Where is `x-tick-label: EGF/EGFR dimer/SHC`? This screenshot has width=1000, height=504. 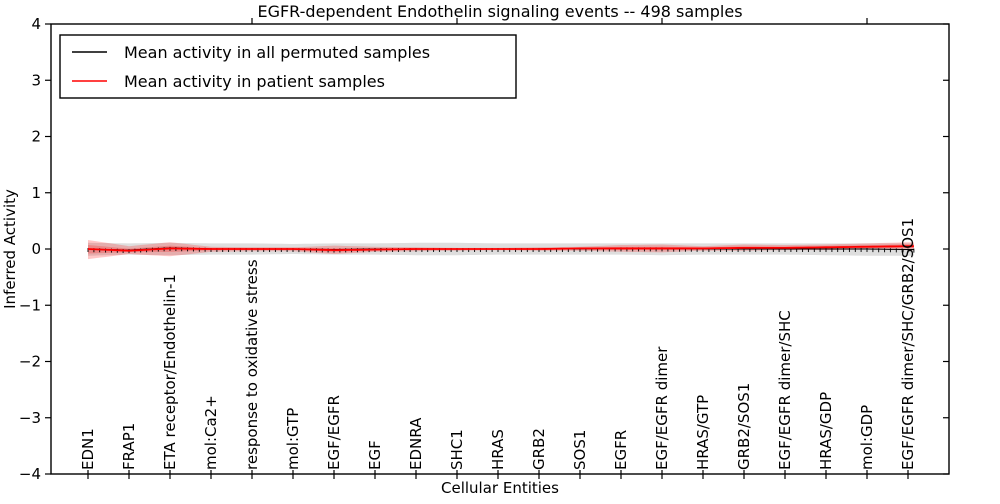 x-tick-label: EGF/EGFR dimer/SHC is located at coordinates (785, 390).